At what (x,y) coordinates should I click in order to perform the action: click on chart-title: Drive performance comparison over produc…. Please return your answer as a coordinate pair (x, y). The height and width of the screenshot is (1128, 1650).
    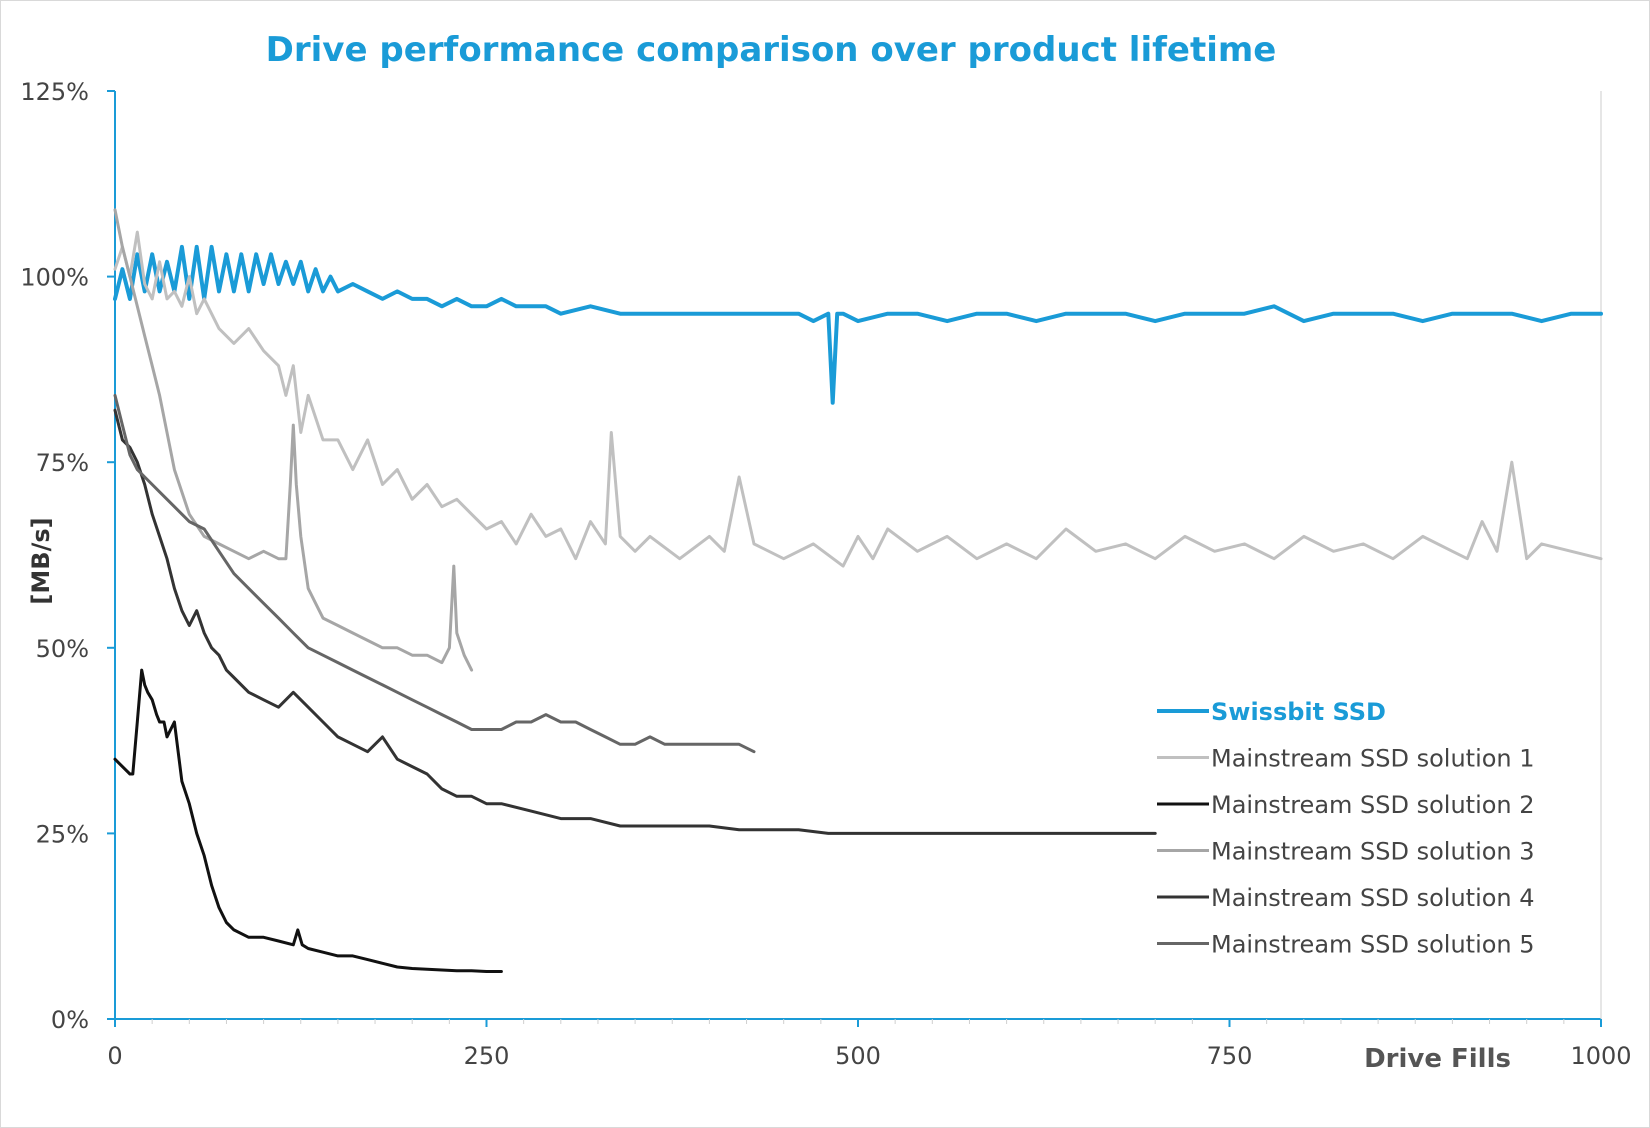
    Looking at the image, I should click on (771, 50).